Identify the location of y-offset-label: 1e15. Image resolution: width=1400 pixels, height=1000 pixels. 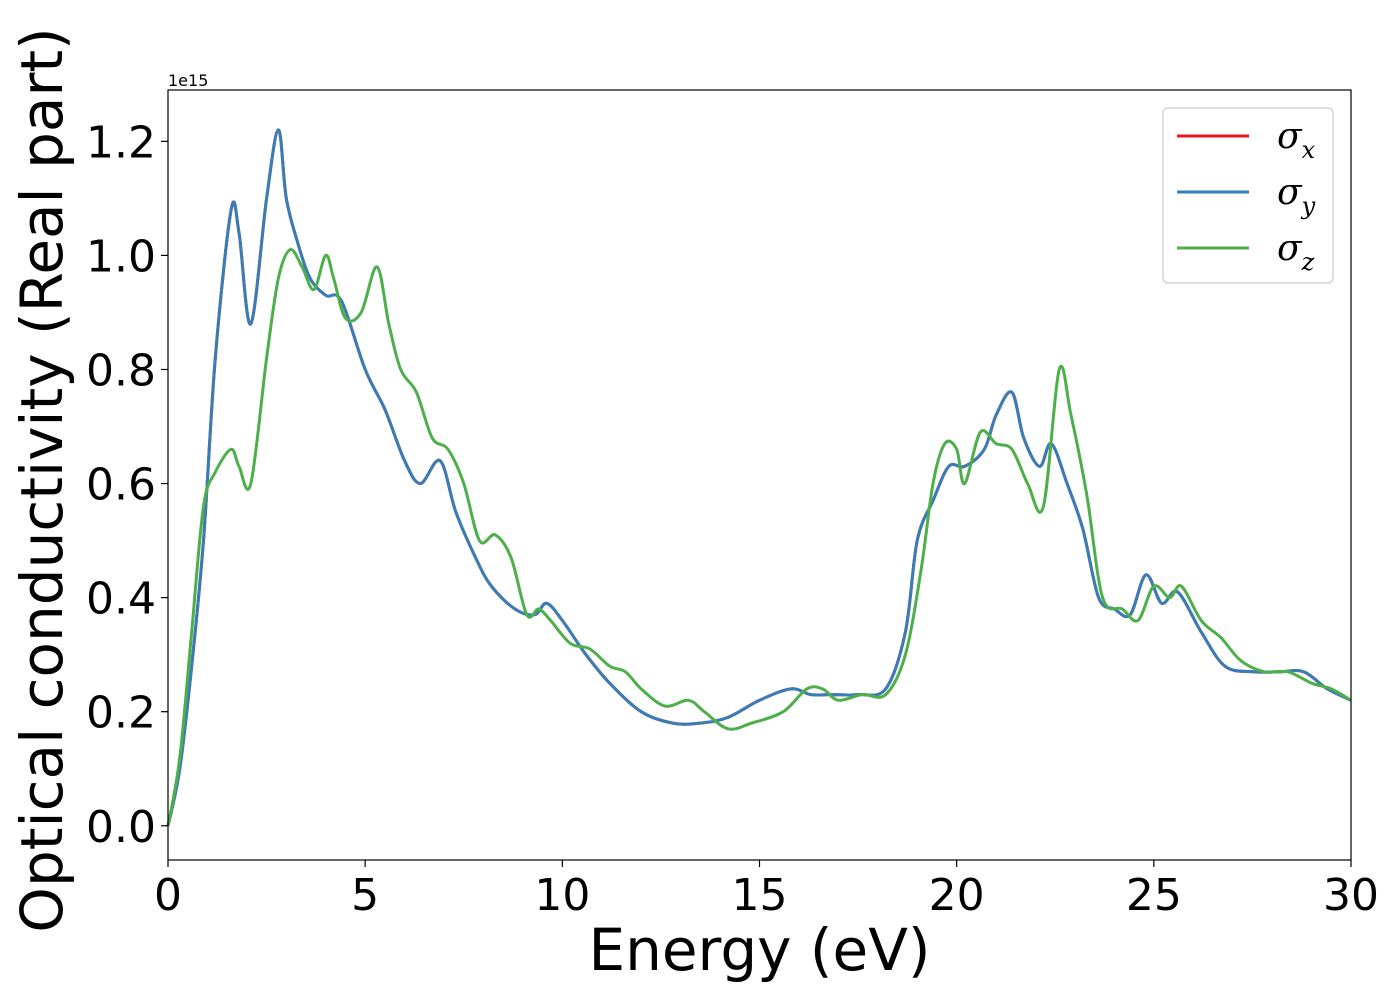
(188, 80).